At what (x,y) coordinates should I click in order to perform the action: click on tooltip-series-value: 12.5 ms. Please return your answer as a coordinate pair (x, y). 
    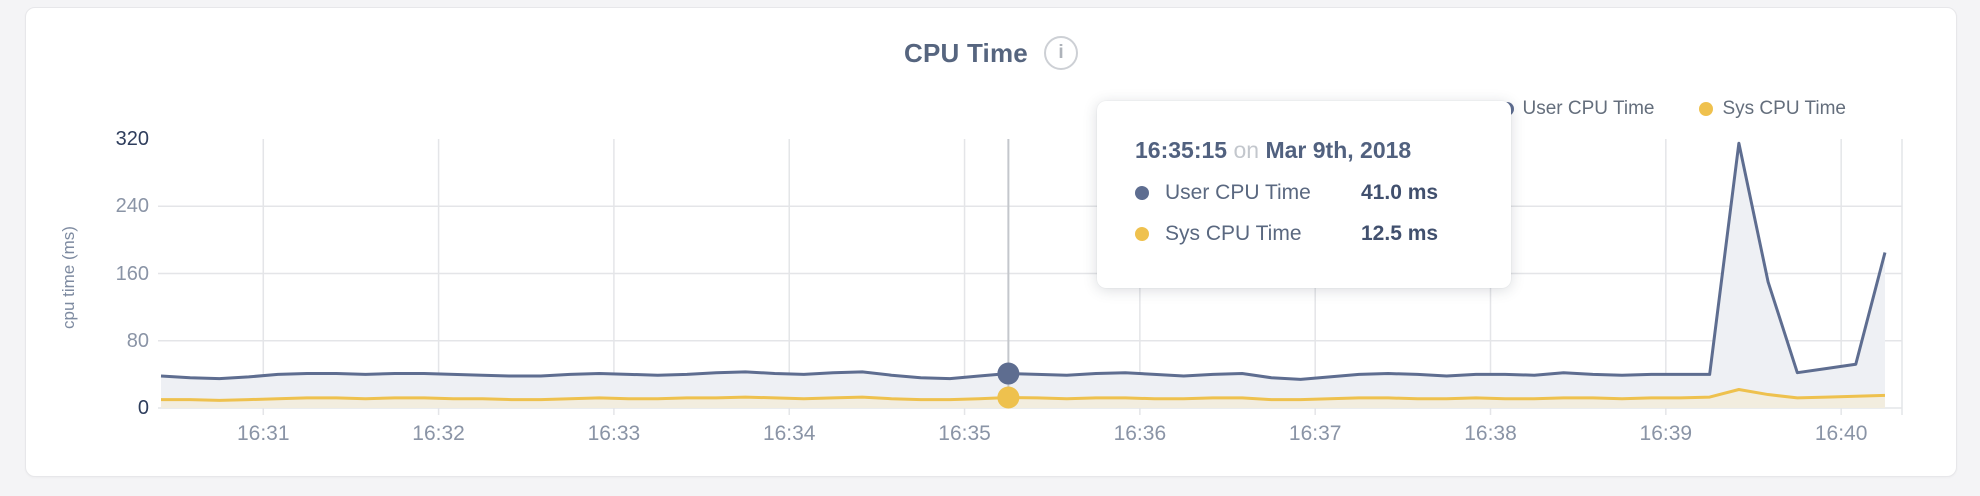
    Looking at the image, I should click on (1400, 233).